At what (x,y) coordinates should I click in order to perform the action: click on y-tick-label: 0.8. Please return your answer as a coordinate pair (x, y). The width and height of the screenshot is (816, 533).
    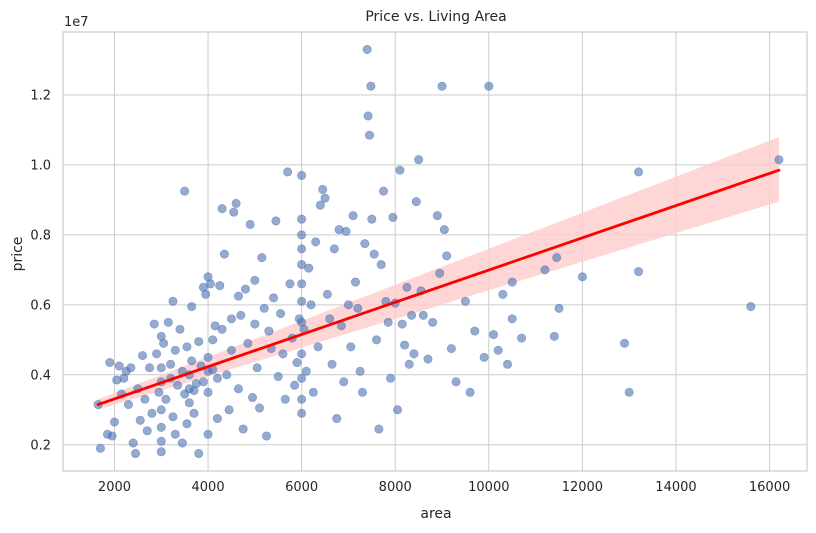
    Looking at the image, I should click on (40, 235).